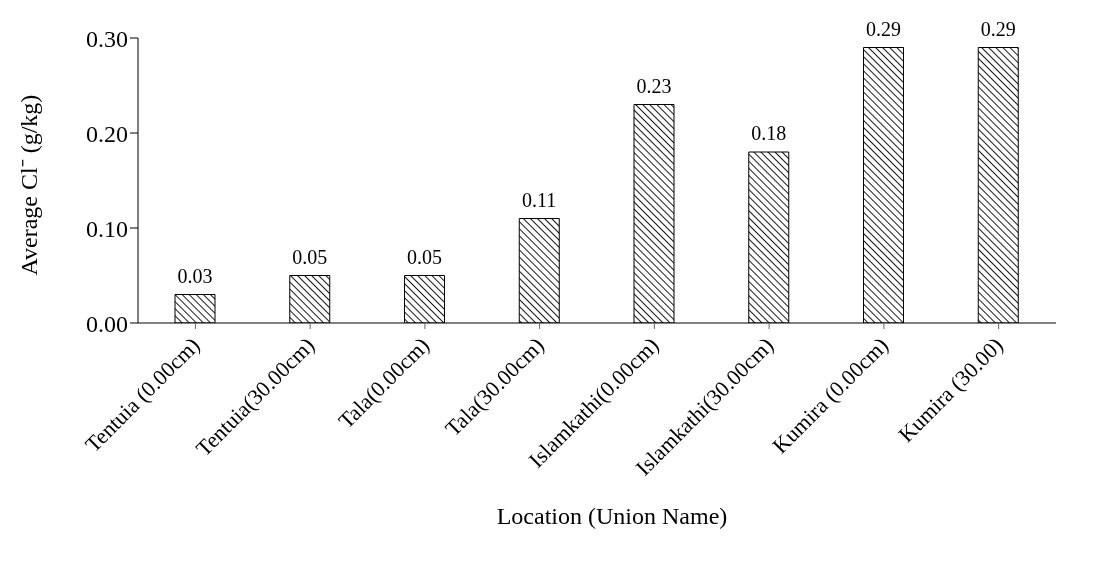 This screenshot has width=1094, height=566. What do you see at coordinates (107, 323) in the screenshot?
I see `y-tick-label: 0.00` at bounding box center [107, 323].